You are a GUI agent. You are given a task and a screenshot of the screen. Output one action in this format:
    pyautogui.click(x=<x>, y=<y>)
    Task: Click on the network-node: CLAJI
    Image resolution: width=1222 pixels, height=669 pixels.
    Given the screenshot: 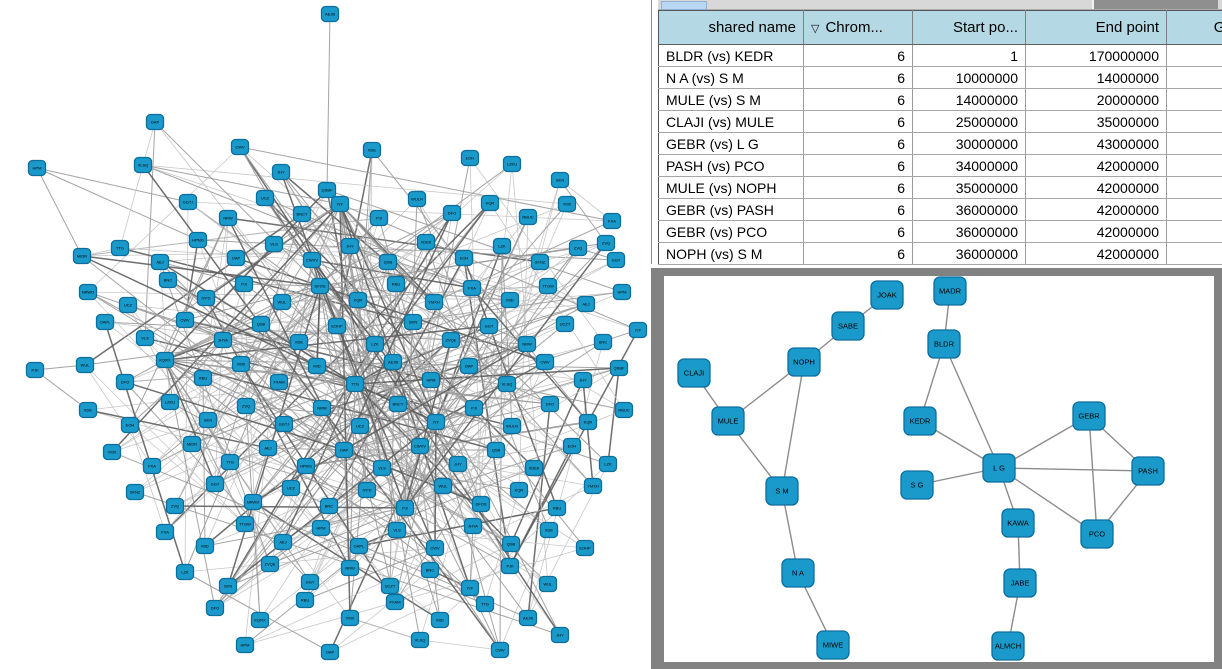 What is the action you would take?
    pyautogui.click(x=694, y=373)
    